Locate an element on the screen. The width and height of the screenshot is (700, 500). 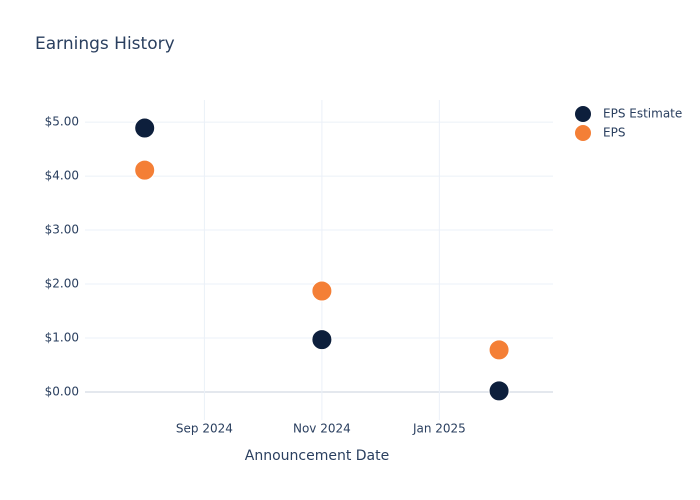
y-tick-label: $0.00 is located at coordinates (62, 391).